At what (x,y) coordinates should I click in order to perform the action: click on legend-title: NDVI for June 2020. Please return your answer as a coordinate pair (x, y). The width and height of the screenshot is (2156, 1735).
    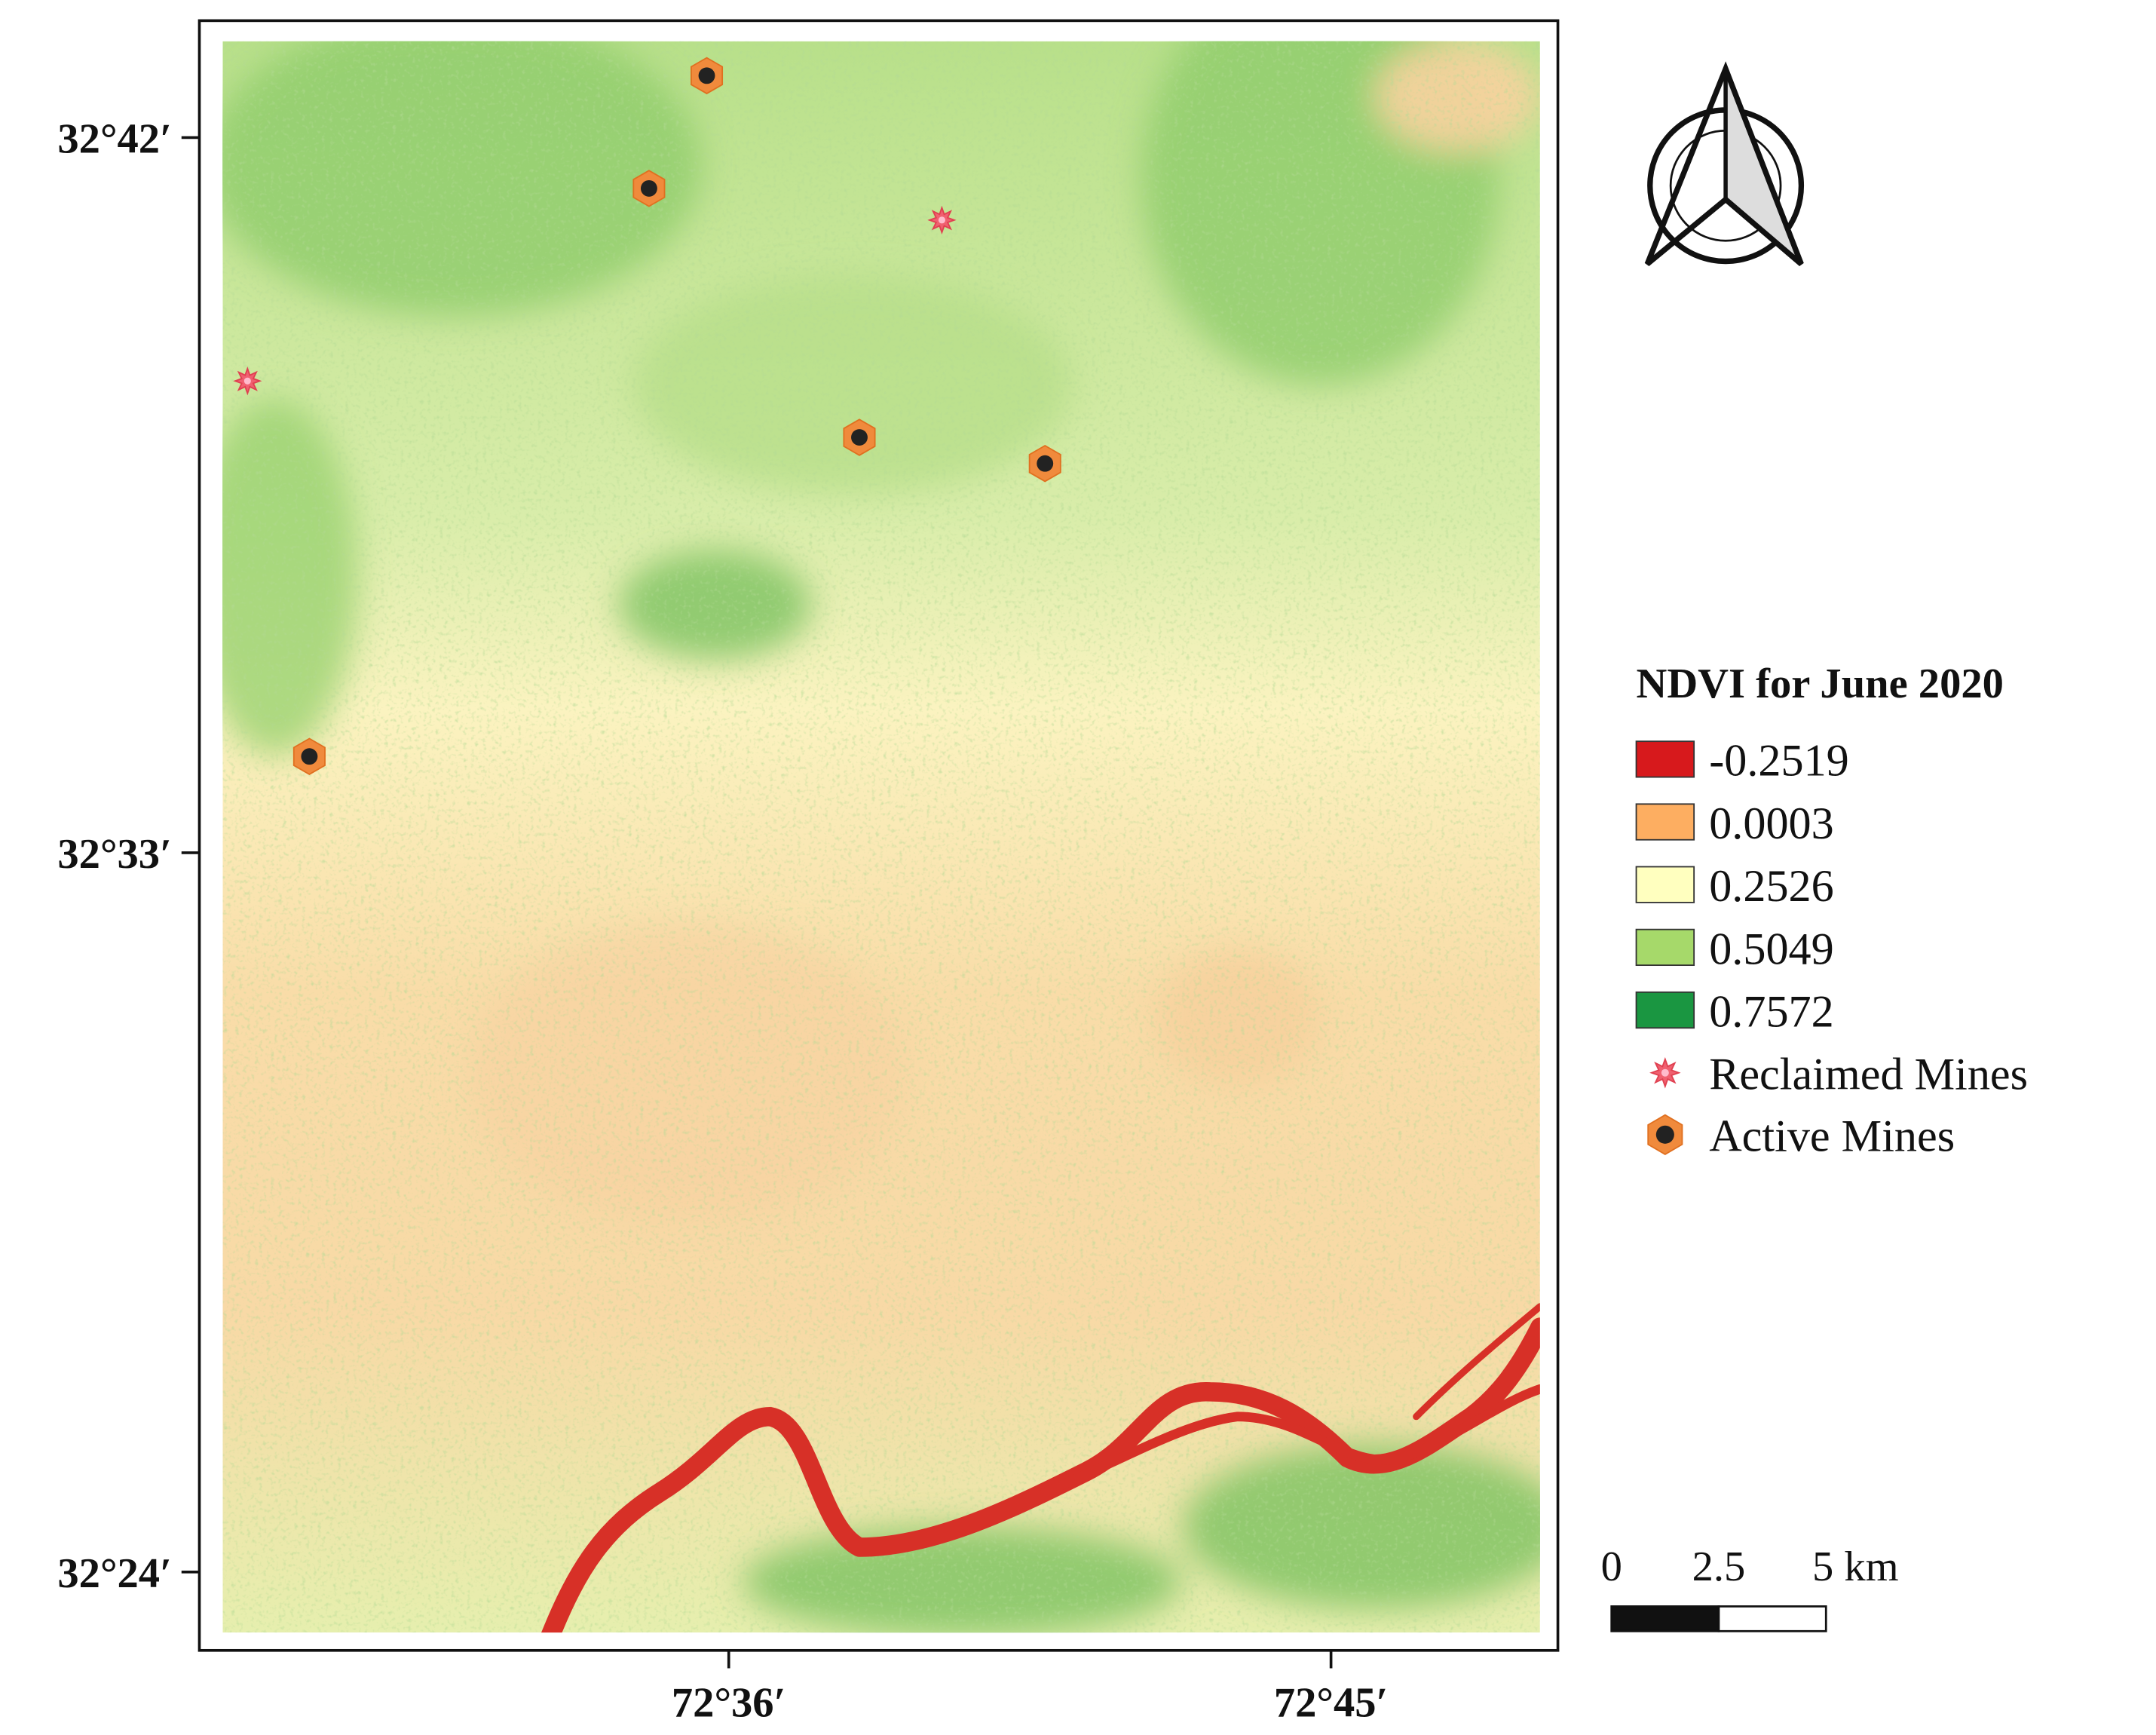
    Looking at the image, I should click on (1820, 684).